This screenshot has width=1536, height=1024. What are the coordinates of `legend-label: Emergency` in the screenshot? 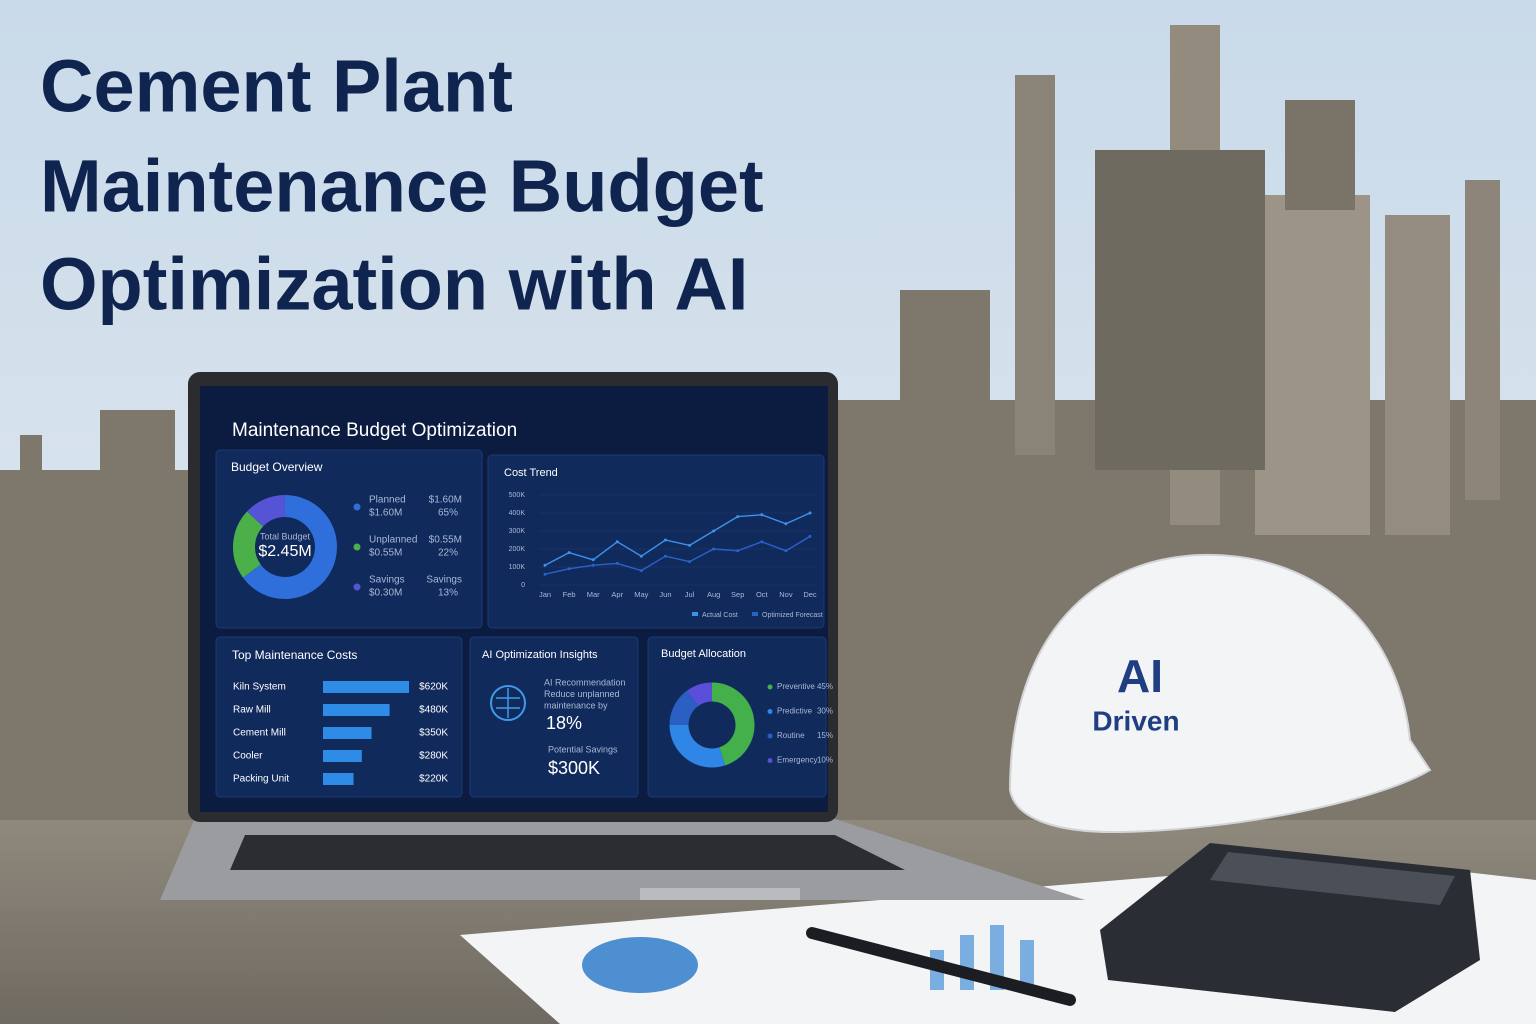 It's located at (797, 760).